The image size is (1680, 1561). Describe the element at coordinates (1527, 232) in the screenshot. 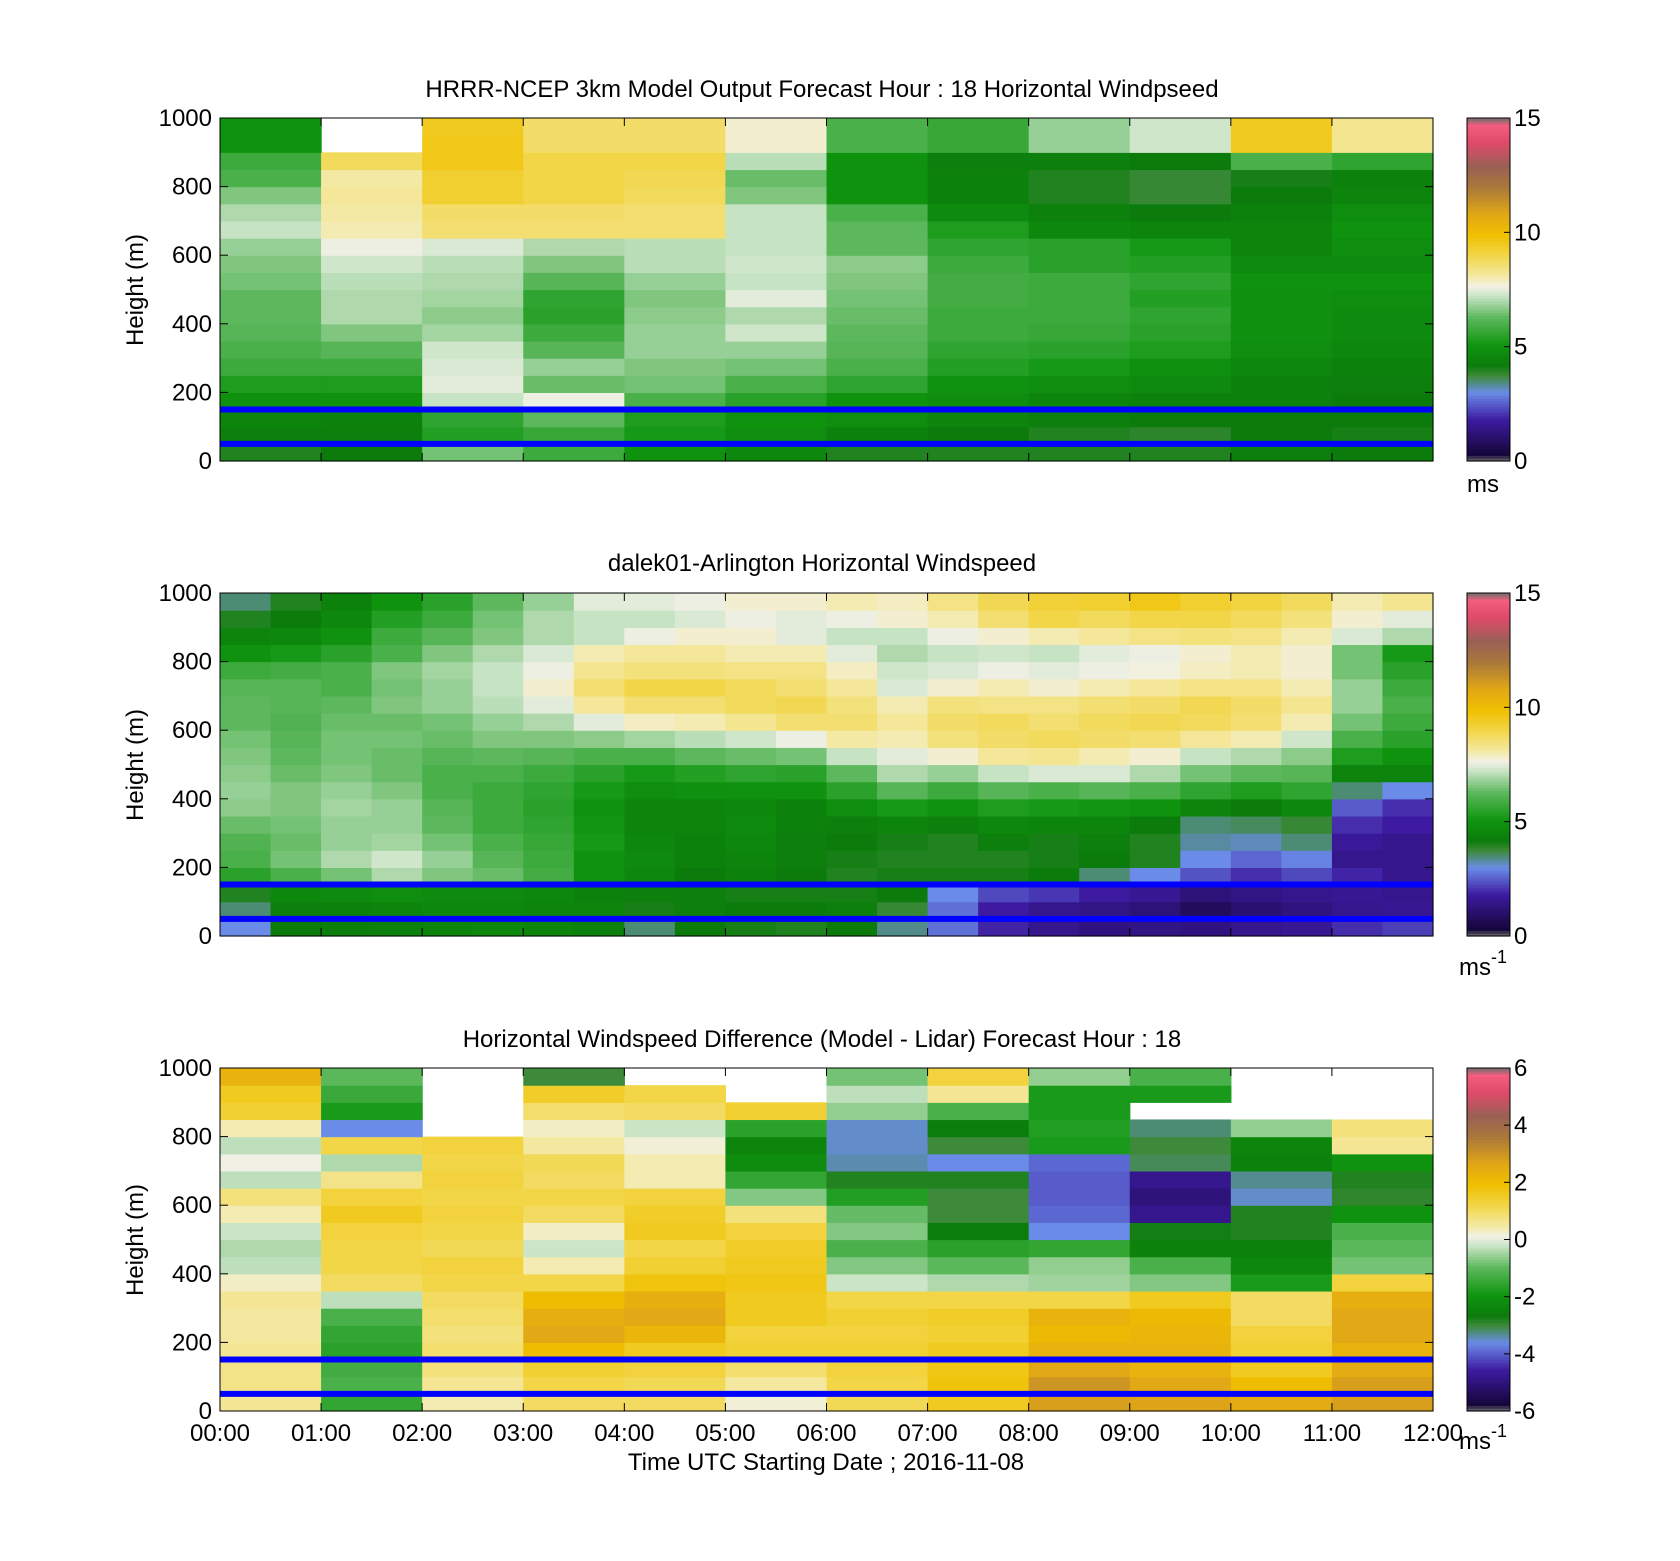

I see `colorbar-tick-label: 10` at that location.